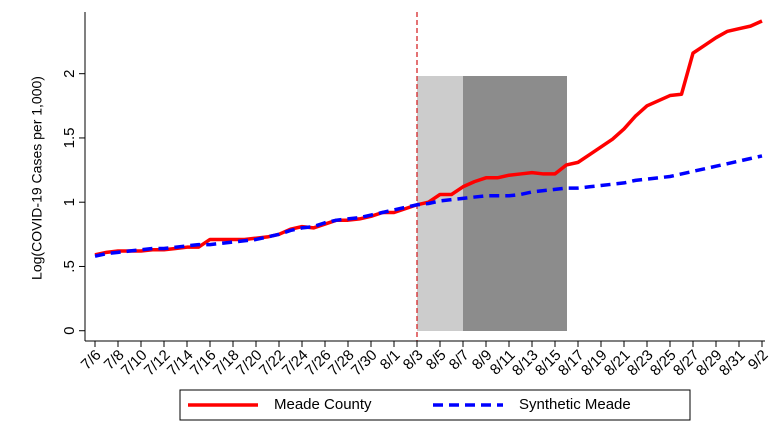 This screenshot has width=775, height=424. Describe the element at coordinates (69, 74) in the screenshot. I see `y-tick-label: 2` at that location.